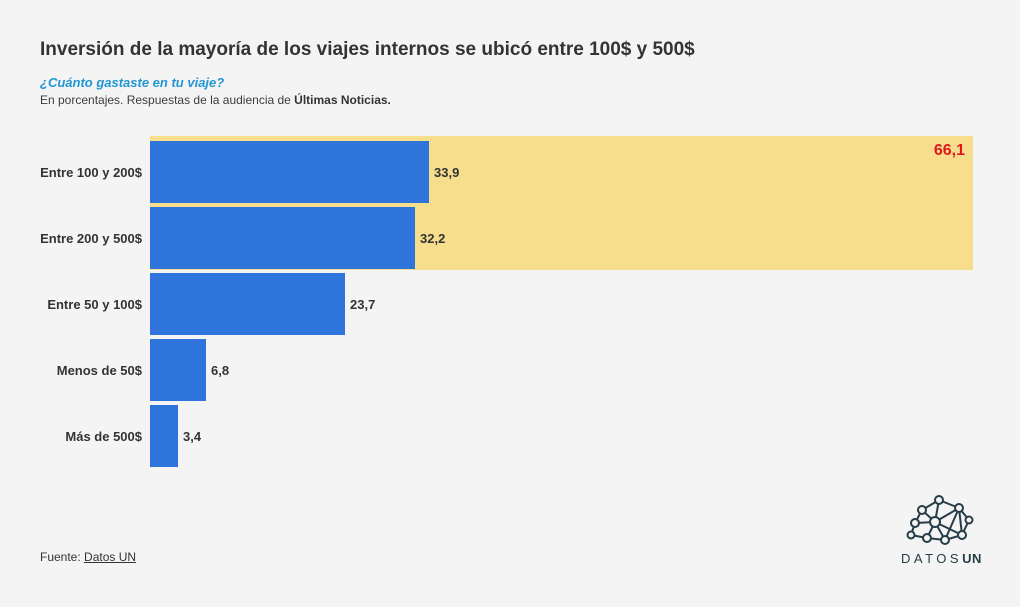 The width and height of the screenshot is (1020, 607). I want to click on logo-text-datos: DATOS, so click(932, 558).